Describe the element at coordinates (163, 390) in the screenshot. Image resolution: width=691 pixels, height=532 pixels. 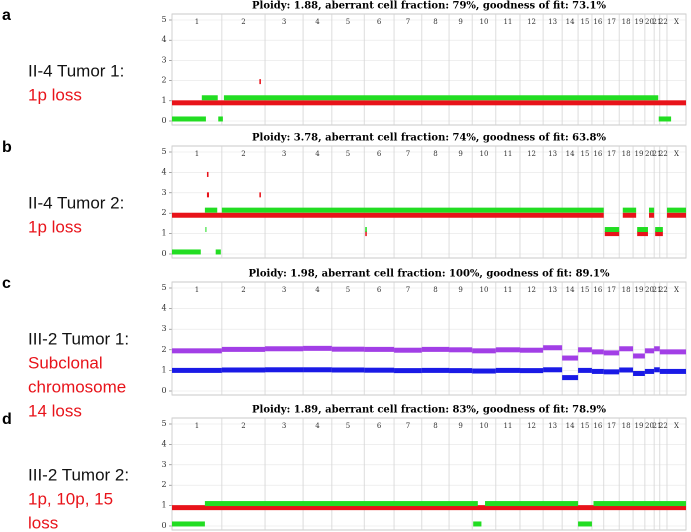
I see `y-tick-label: 0` at that location.